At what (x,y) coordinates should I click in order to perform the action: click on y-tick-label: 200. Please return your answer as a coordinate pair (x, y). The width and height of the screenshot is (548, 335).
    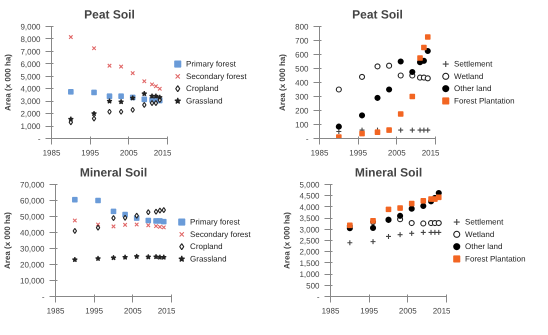
    Looking at the image, I should click on (302, 111).